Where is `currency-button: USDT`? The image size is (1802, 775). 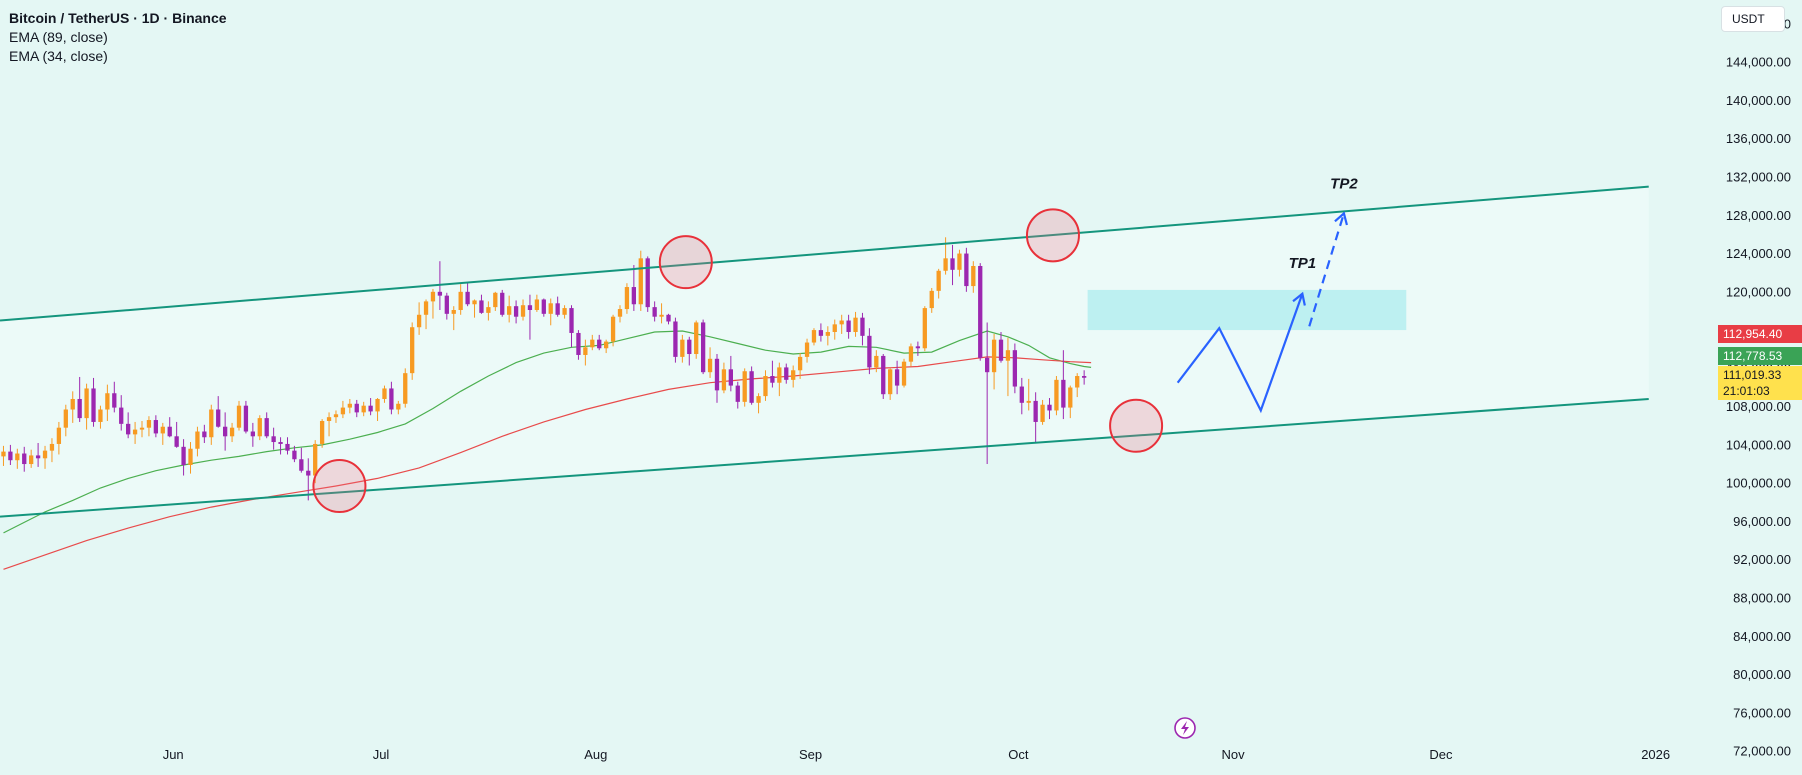 currency-button: USDT is located at coordinates (1753, 19).